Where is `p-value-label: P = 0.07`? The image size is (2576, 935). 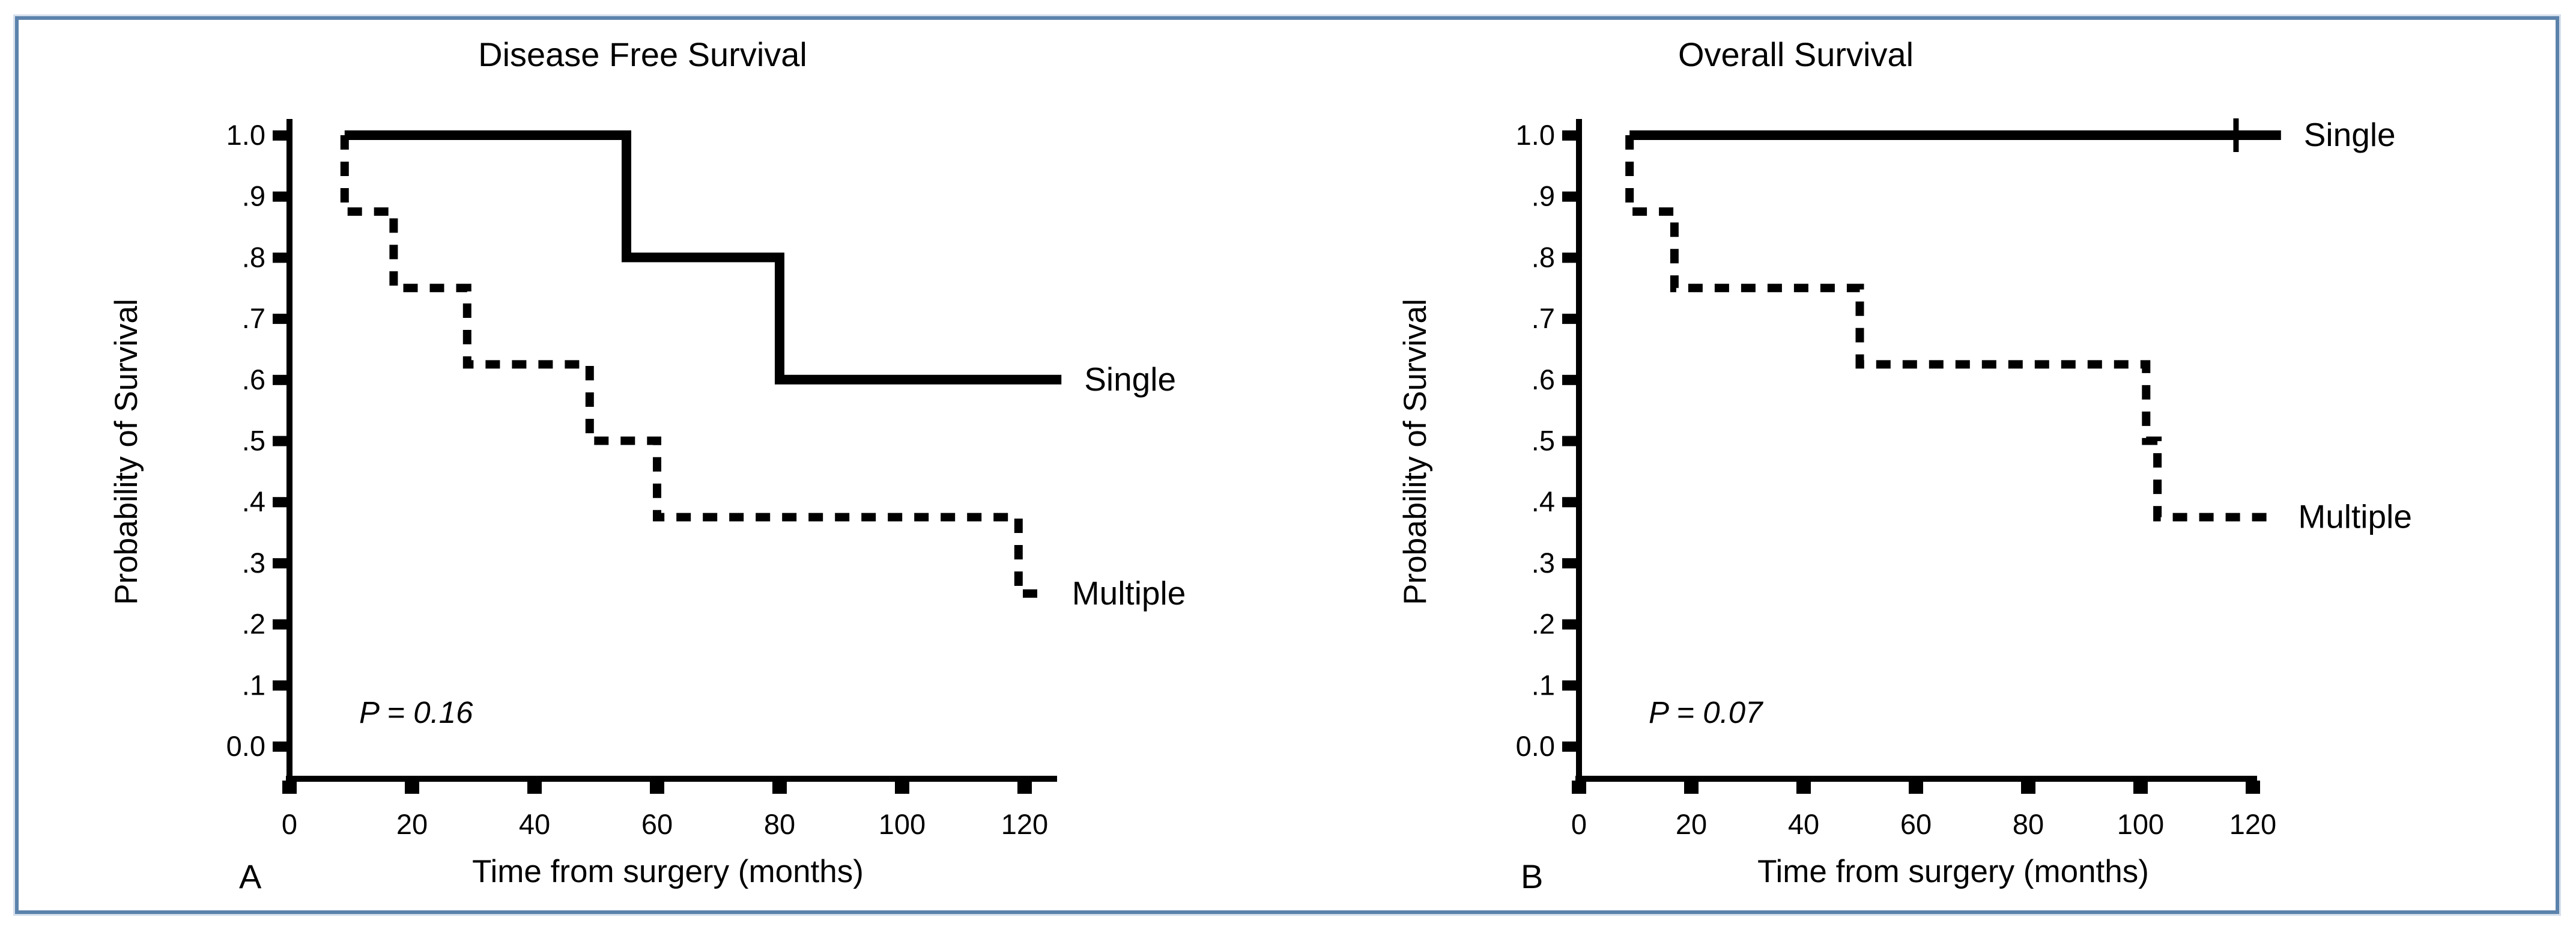 p-value-label: P = 0.07 is located at coordinates (1706, 712).